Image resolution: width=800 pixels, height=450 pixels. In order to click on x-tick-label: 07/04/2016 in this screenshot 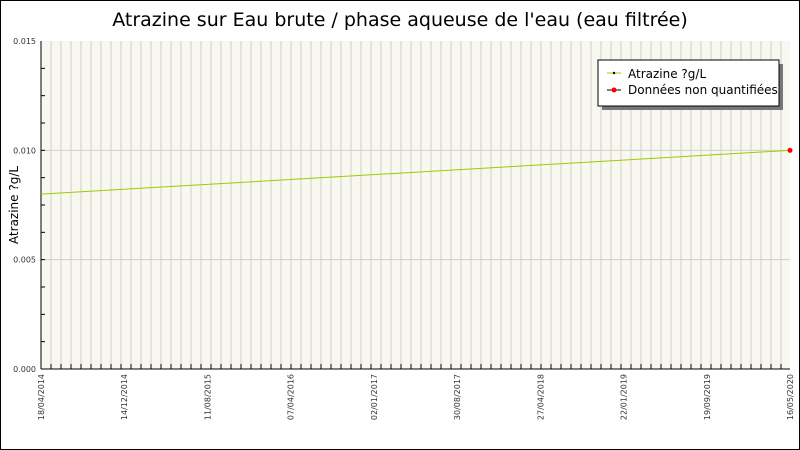, I will do `click(291, 397)`.